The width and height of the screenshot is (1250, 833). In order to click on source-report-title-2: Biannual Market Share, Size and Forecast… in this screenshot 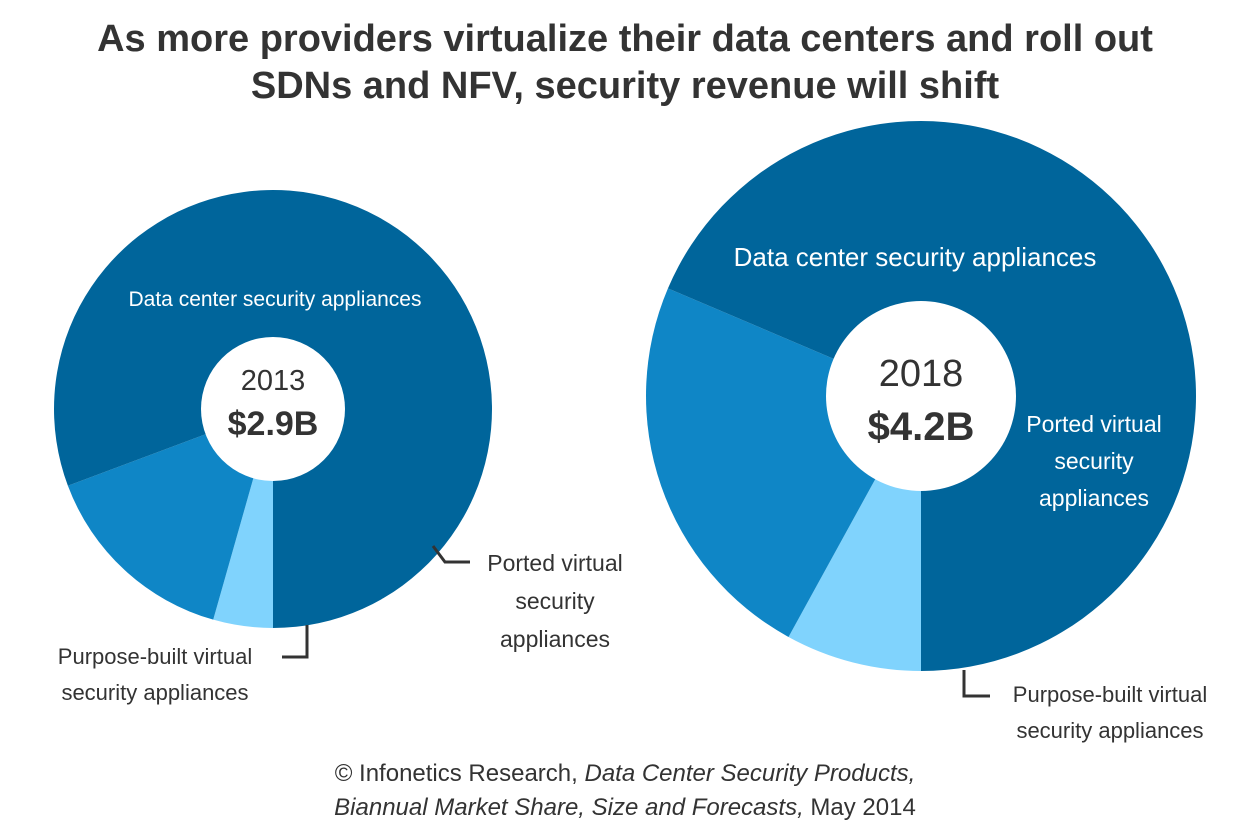, I will do `click(569, 807)`.